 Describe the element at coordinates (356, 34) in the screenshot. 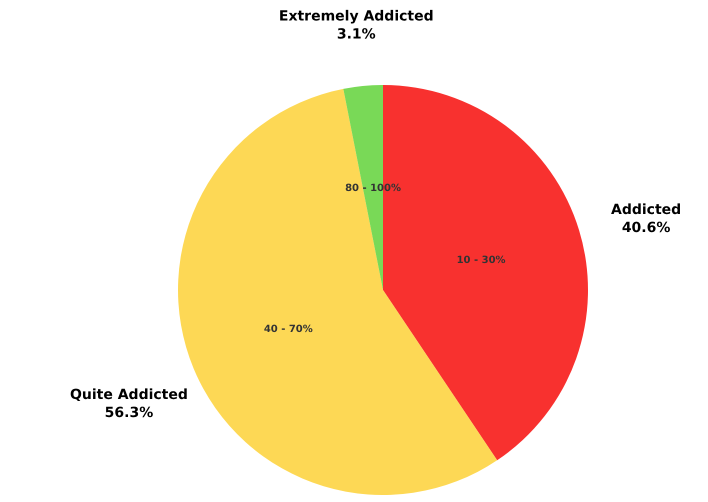

I see `data-label: 3.1%` at that location.